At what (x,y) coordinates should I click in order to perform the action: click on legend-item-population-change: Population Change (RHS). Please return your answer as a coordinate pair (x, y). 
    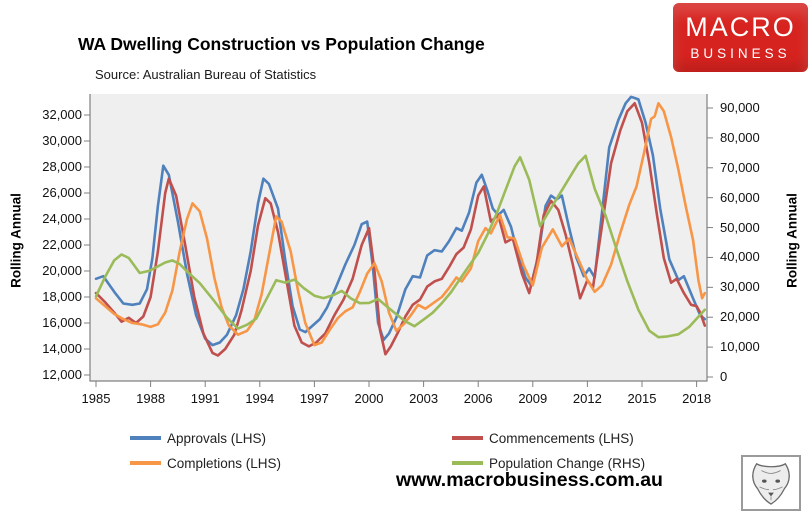
    Looking at the image, I should click on (548, 463).